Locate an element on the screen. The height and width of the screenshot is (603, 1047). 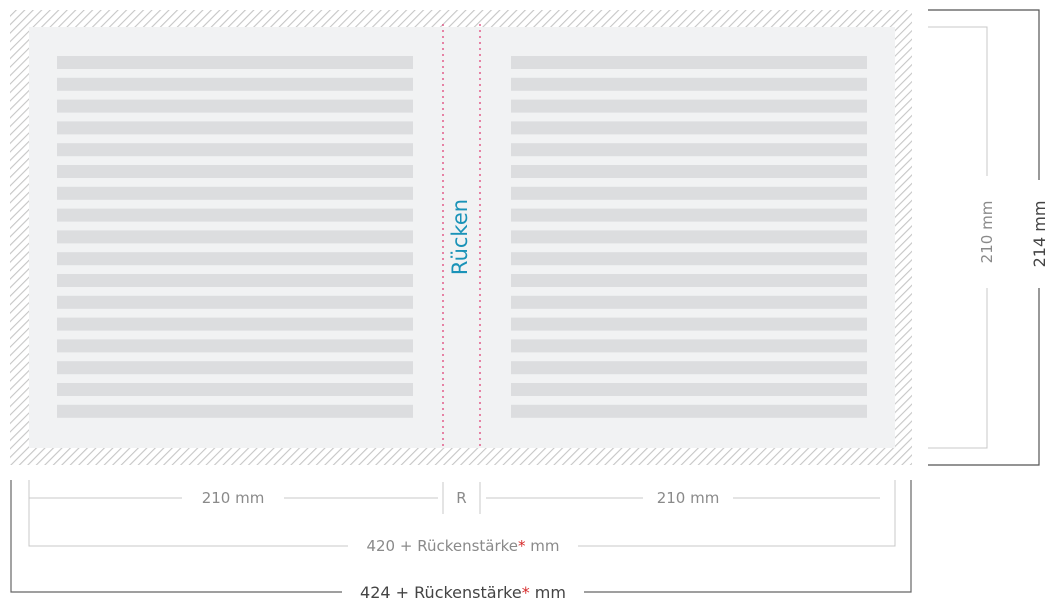
trim-height-bracket is located at coordinates (958, 237).